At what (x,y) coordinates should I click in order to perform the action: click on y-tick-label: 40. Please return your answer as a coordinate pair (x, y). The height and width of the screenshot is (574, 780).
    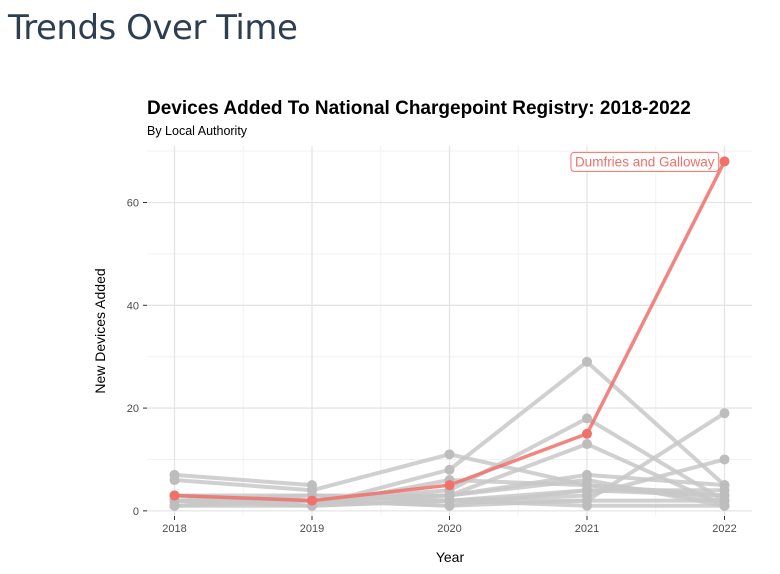
    Looking at the image, I should click on (133, 306).